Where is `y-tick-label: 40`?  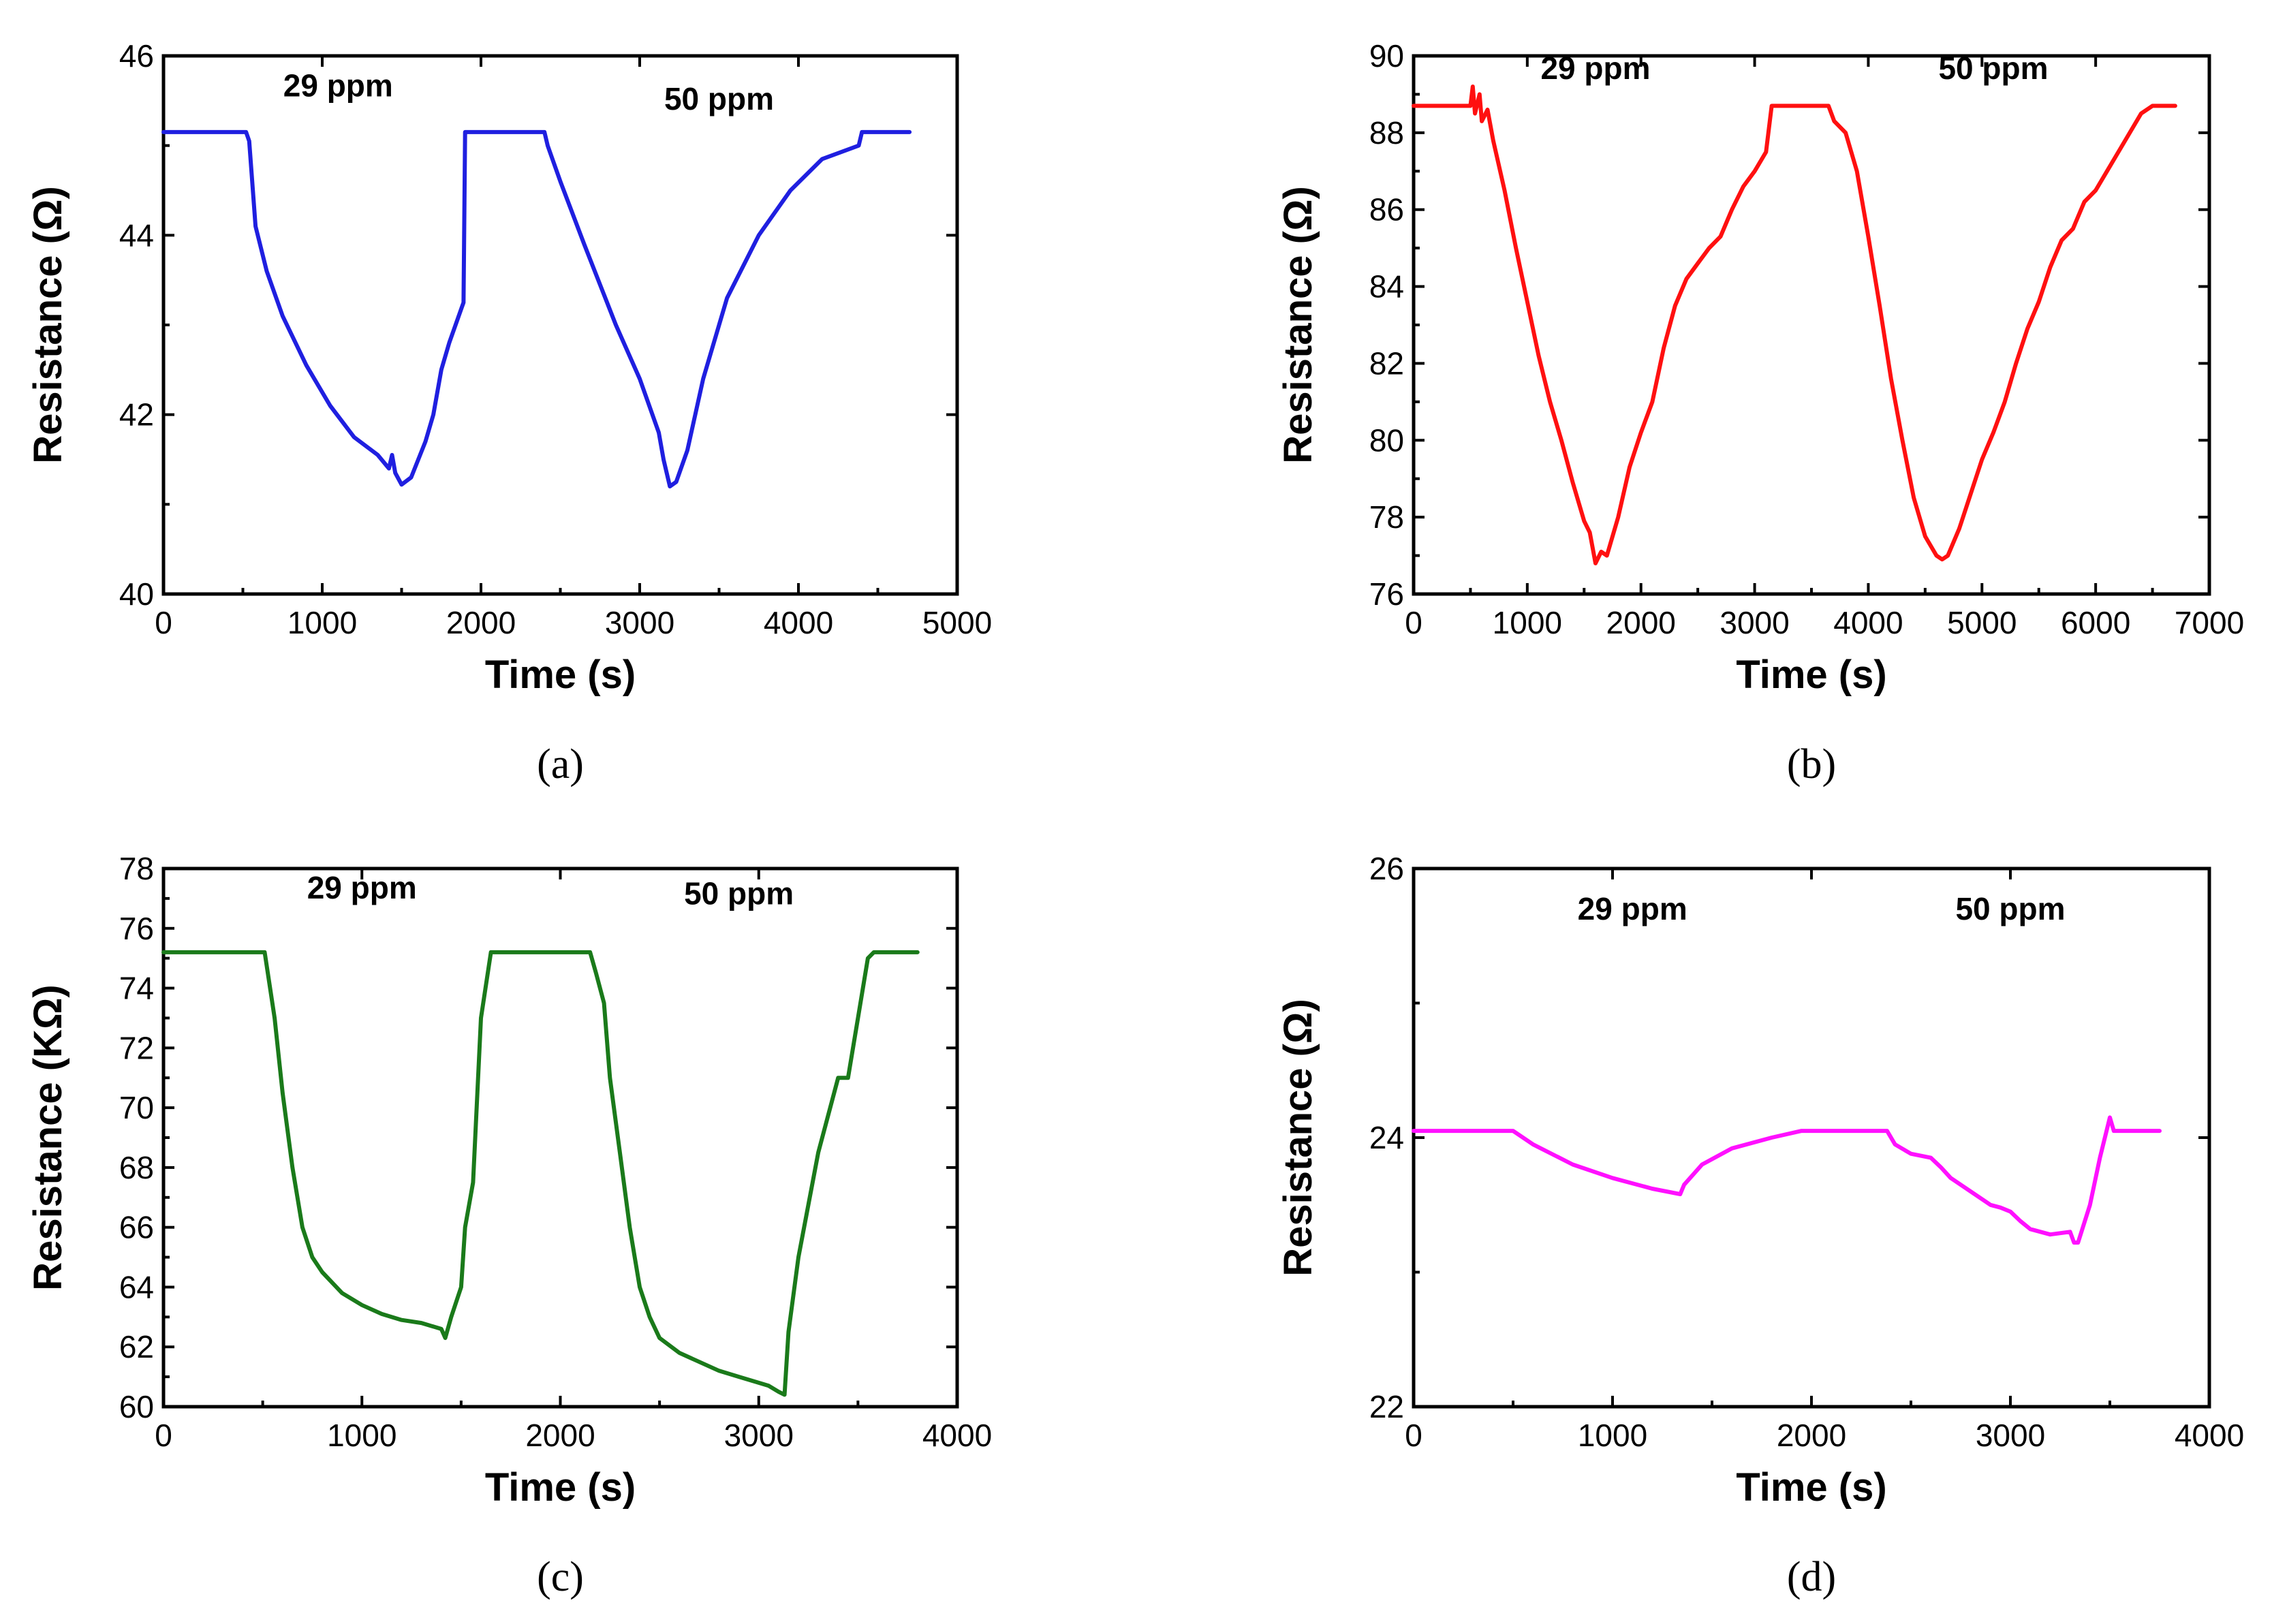
y-tick-label: 40 is located at coordinates (136, 594).